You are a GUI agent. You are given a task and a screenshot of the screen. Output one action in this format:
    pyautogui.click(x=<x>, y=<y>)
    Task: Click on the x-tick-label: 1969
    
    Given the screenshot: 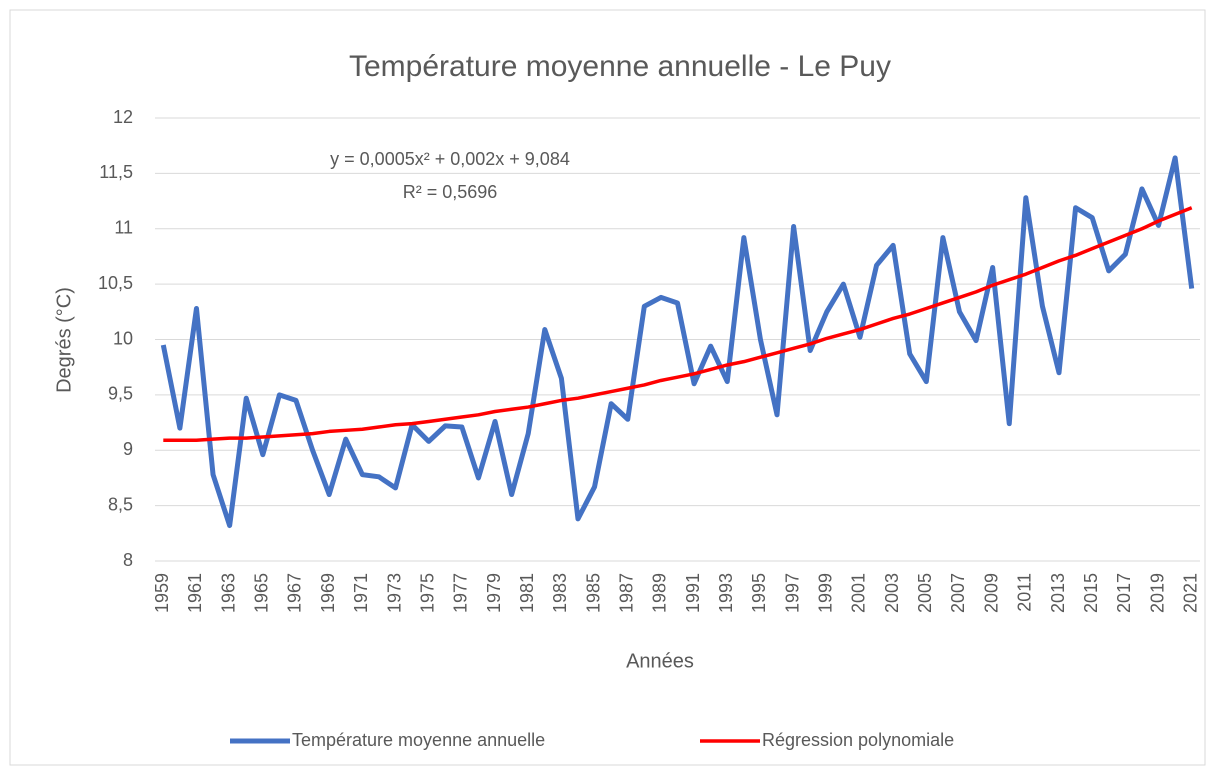 What is the action you would take?
    pyautogui.click(x=328, y=593)
    